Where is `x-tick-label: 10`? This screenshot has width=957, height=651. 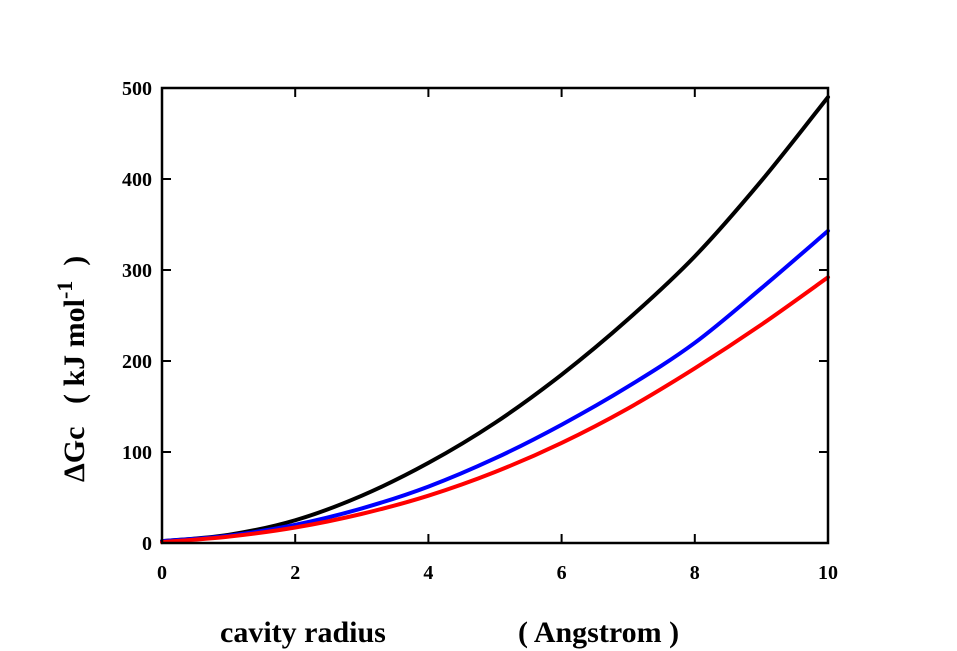 x-tick-label: 10 is located at coordinates (828, 573).